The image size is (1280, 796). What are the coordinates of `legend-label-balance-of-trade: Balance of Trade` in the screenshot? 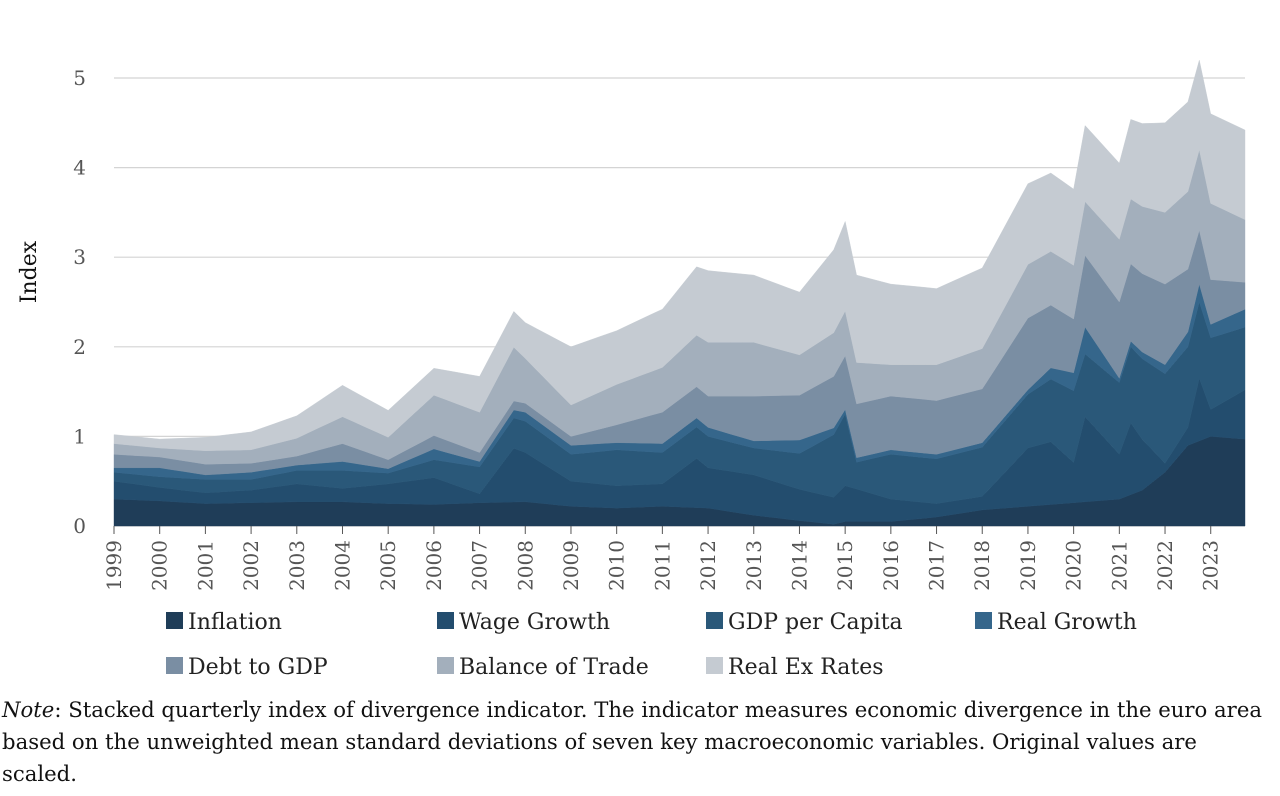 It's located at (554, 667).